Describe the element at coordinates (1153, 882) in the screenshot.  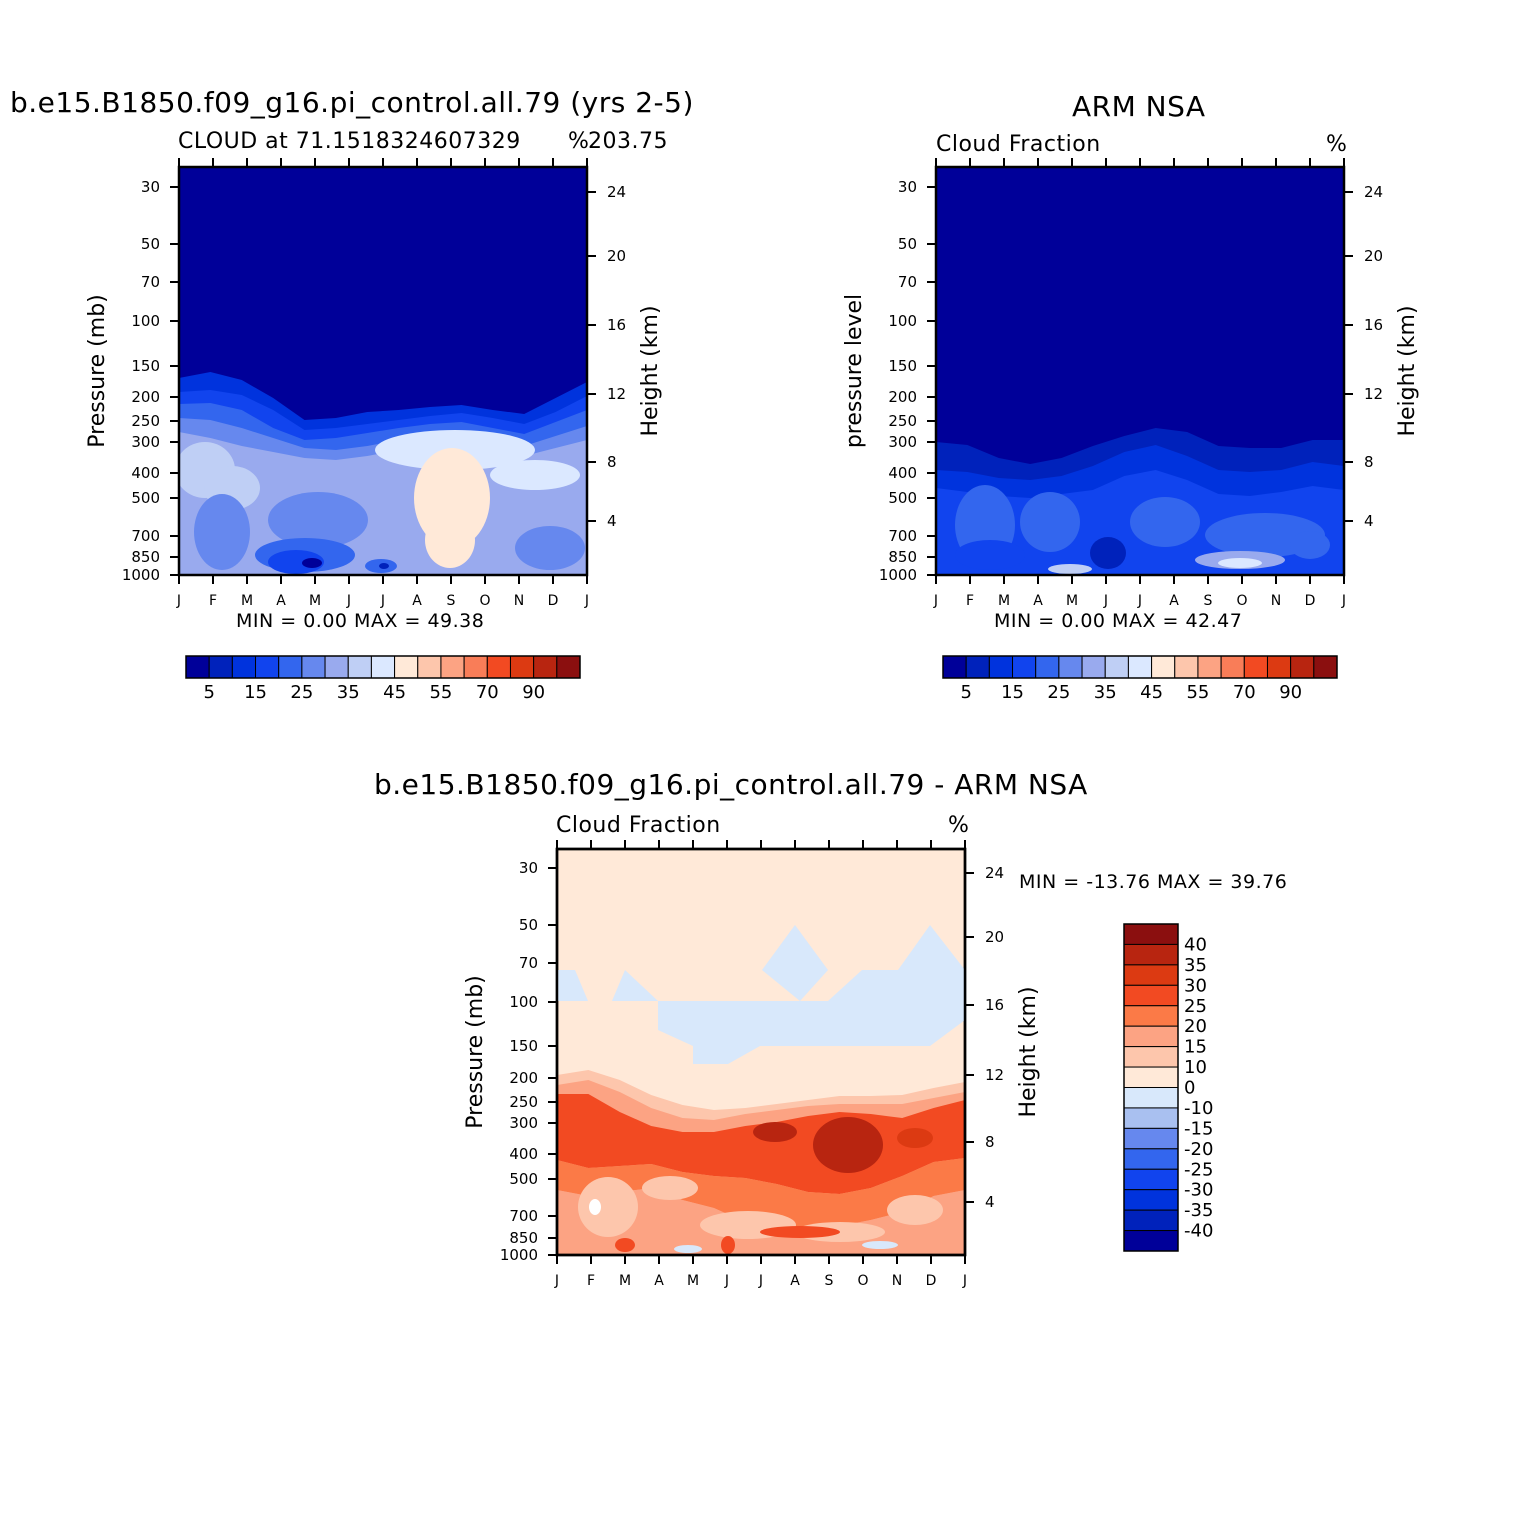
I see `panel3-minmax: MIN = -13.76 MAX = 39.76` at that location.